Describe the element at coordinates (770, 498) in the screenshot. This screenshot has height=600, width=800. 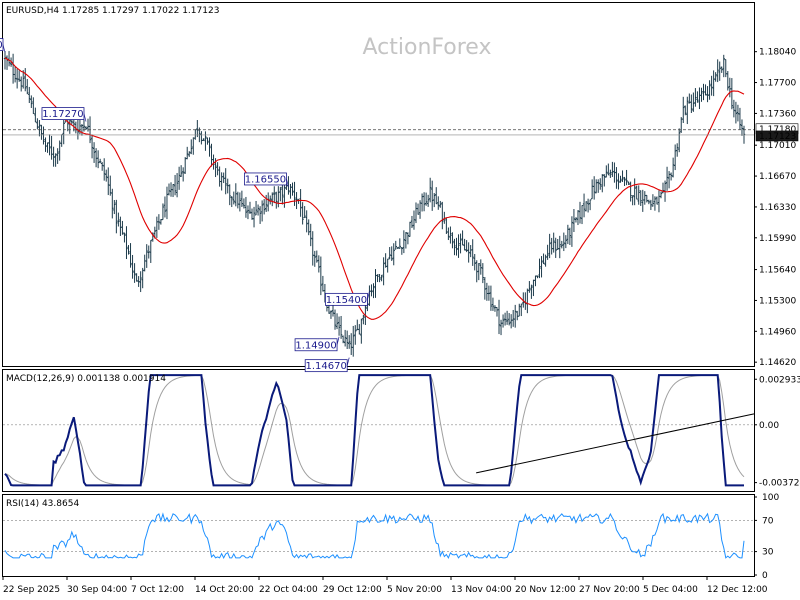
I see `rsi-tick-label: 100` at that location.